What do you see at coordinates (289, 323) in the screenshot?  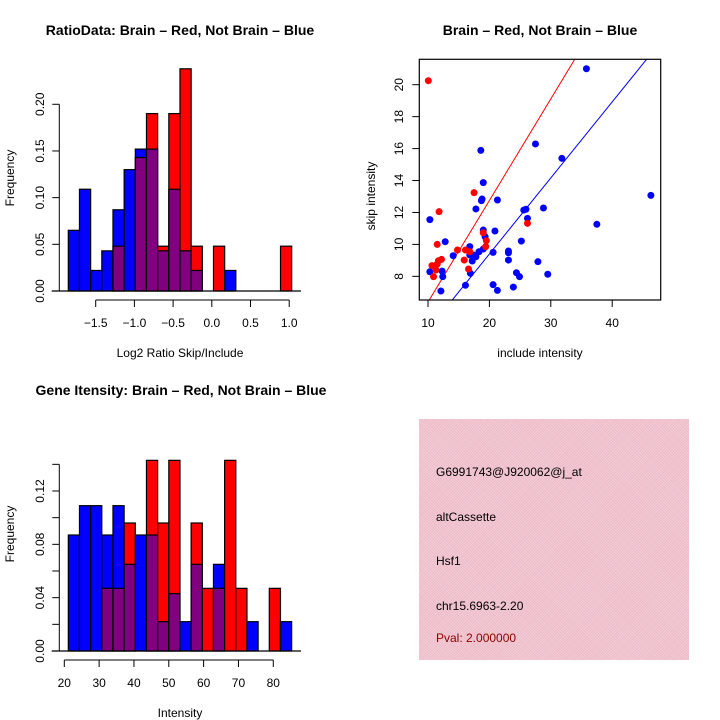 I see `x-tick-label: 1.0` at bounding box center [289, 323].